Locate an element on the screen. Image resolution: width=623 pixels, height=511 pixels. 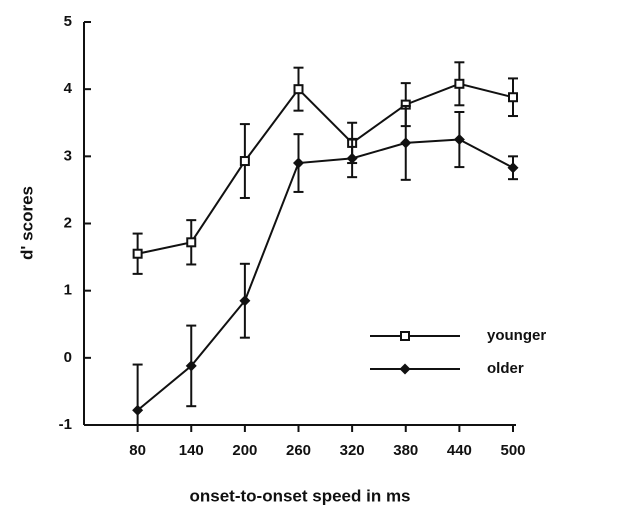
legend-label: younger is located at coordinates (516, 335).